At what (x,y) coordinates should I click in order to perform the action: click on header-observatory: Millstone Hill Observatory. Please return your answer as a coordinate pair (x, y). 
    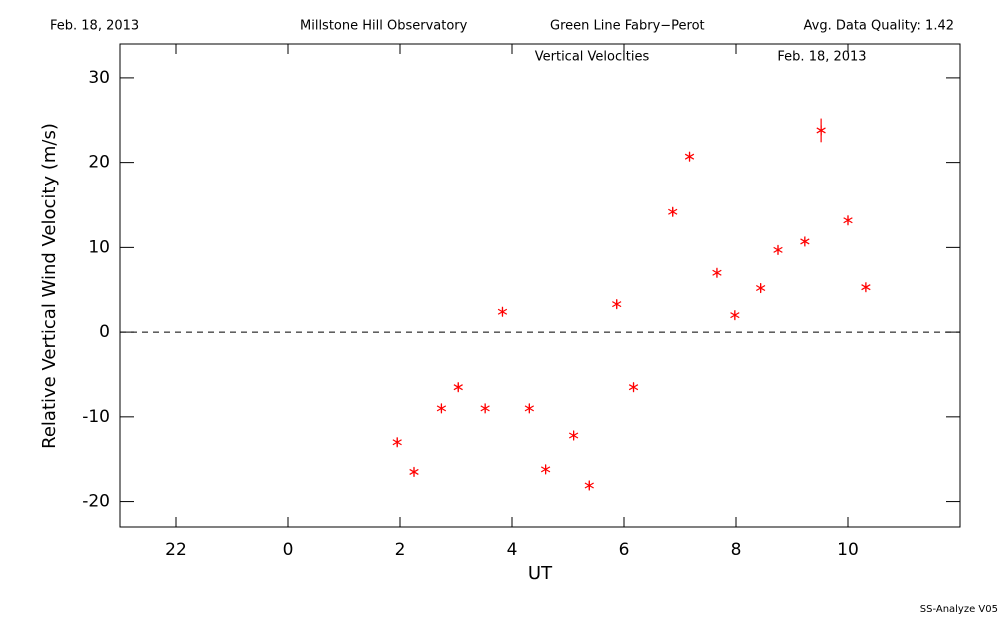
    Looking at the image, I should click on (384, 26).